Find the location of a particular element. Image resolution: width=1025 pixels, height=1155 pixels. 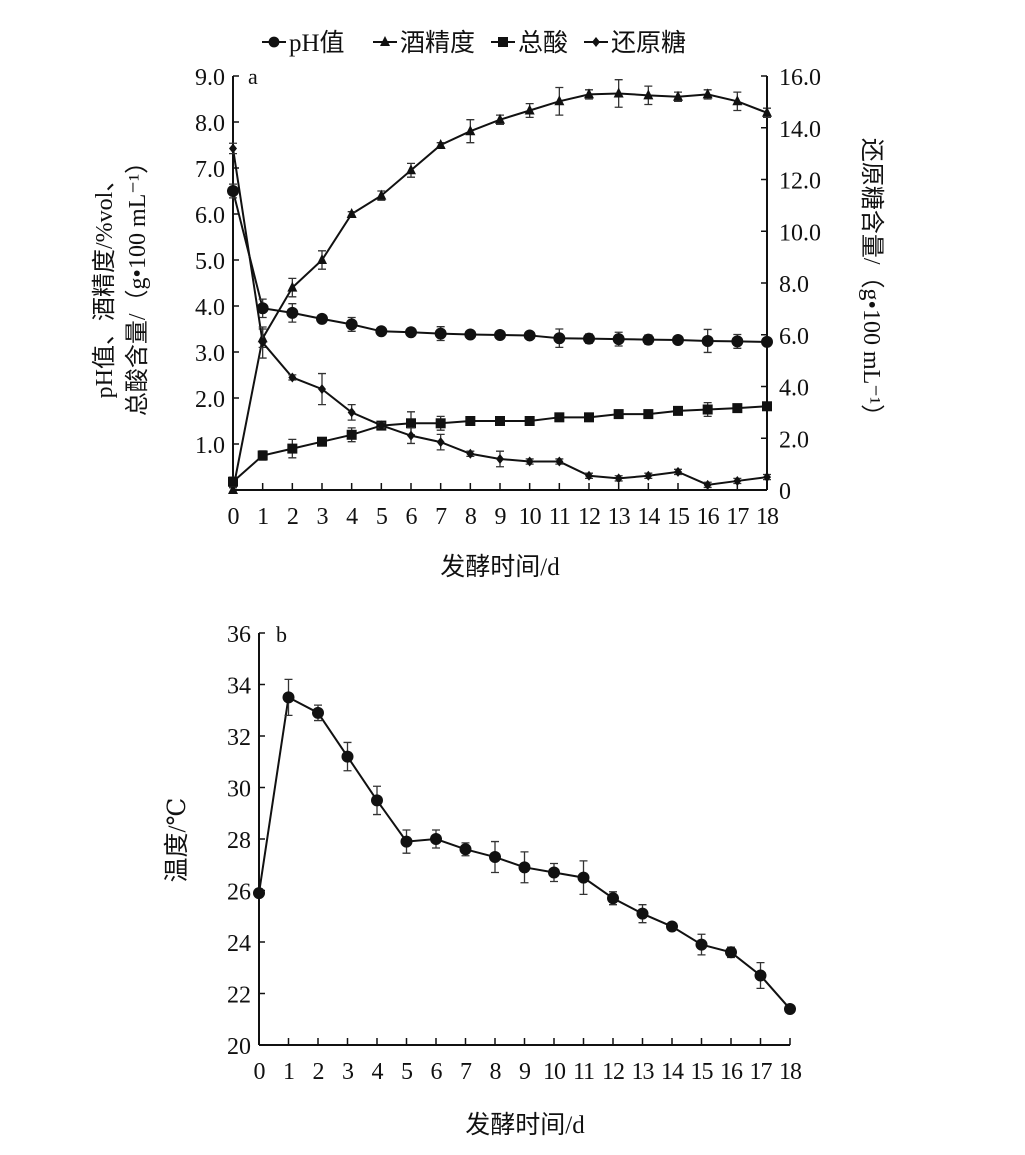

legend-marker-square-icon is located at coordinates (503, 42).